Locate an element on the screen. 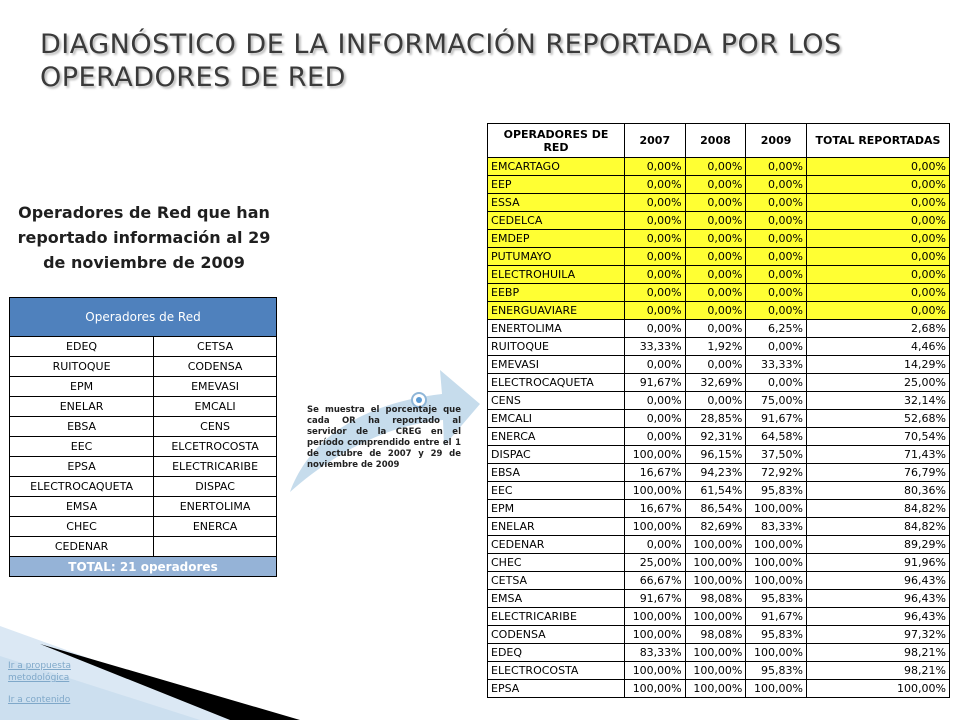  right-table-row: ENERTOLIMA 0,00% 0,00% 6,25% 2,68% is located at coordinates (719, 328).